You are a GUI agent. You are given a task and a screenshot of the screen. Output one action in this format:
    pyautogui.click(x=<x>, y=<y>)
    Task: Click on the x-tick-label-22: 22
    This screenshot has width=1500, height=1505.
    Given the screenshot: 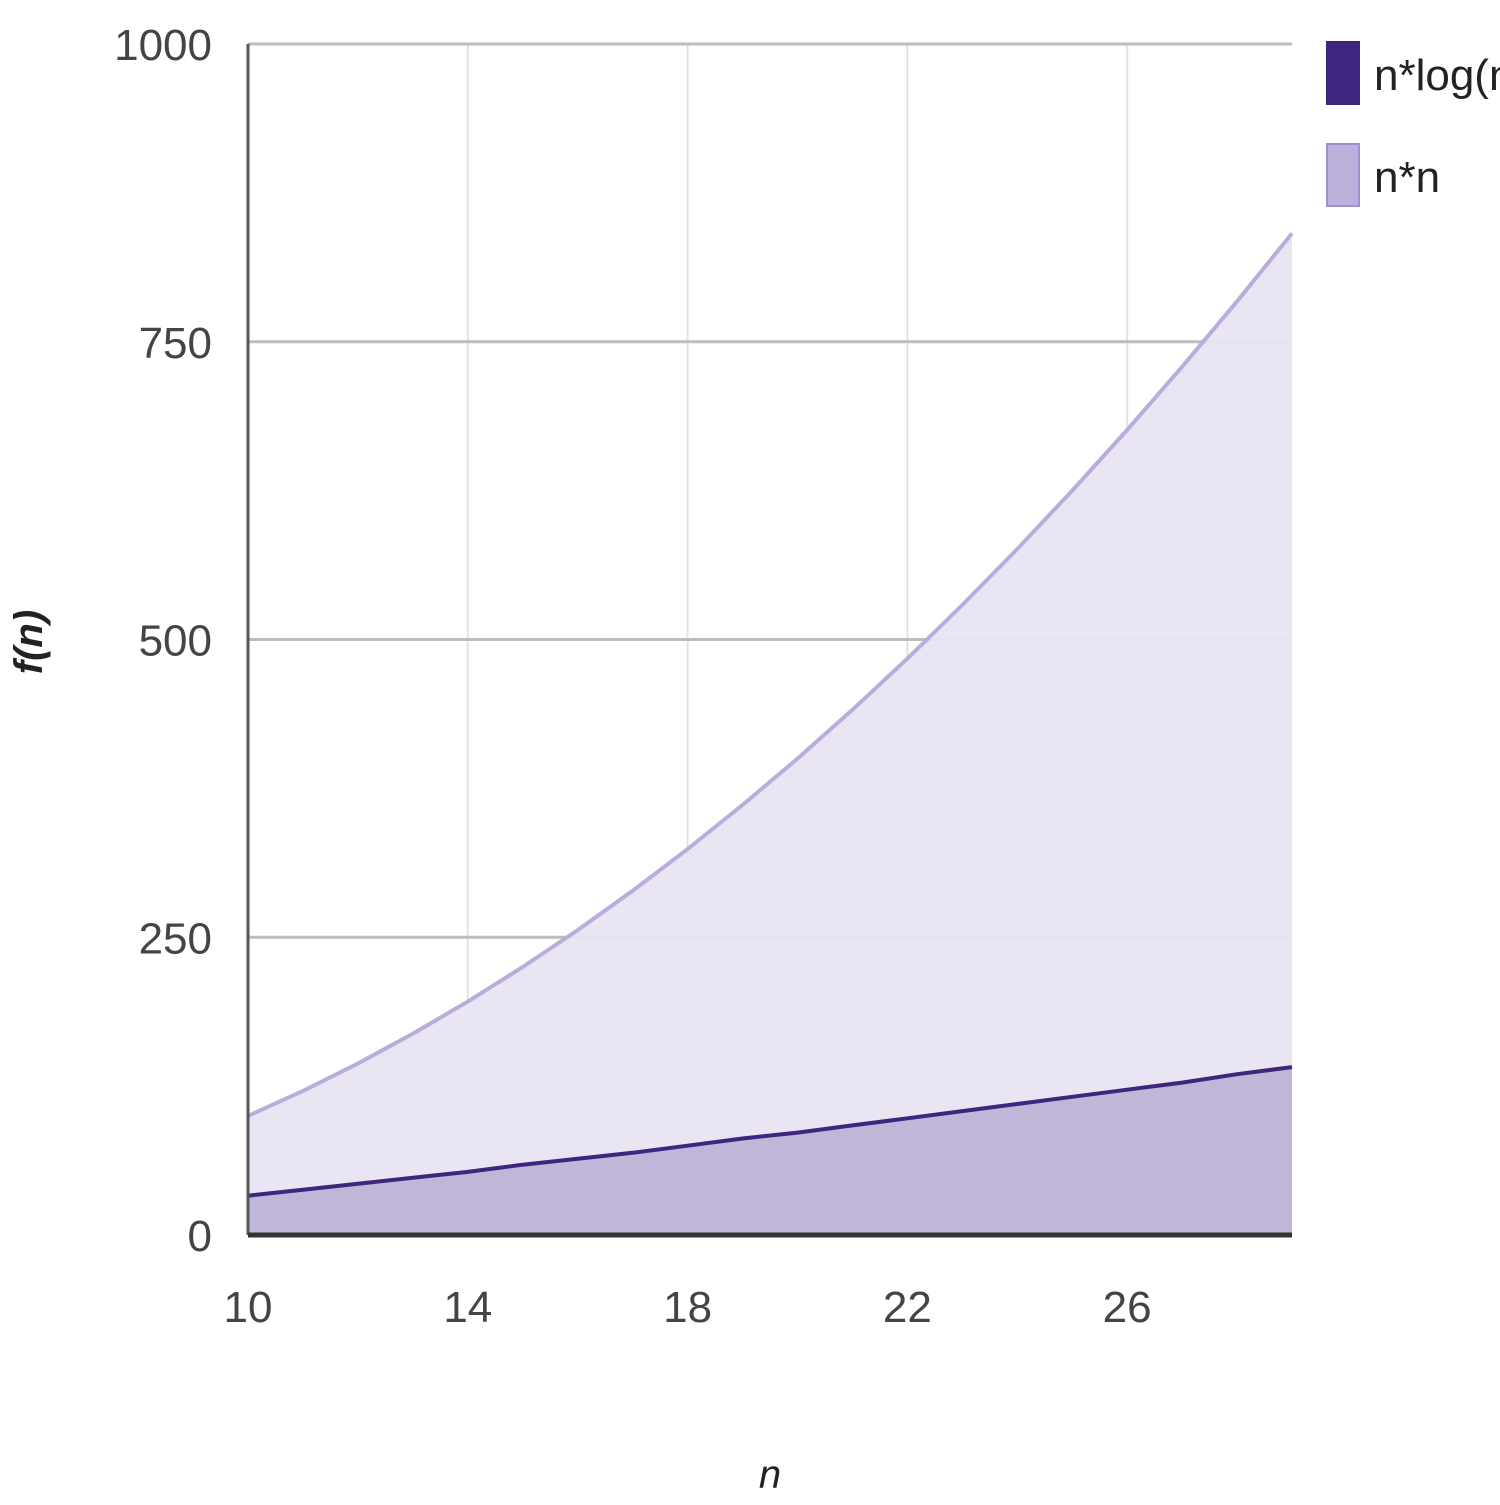 What is the action you would take?
    pyautogui.click(x=907, y=1307)
    